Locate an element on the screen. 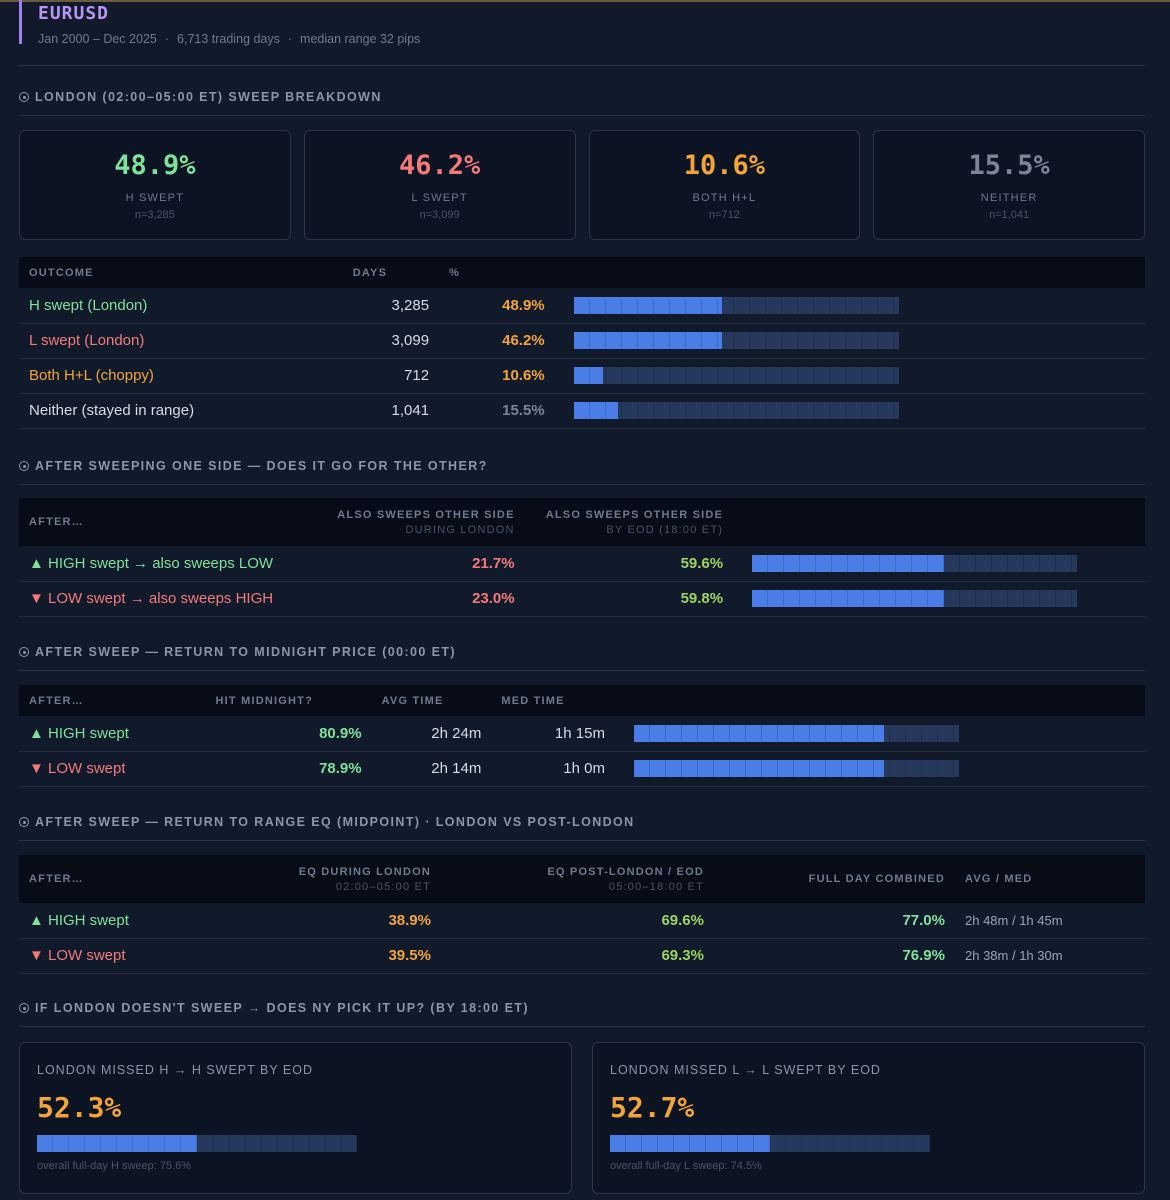 The width and height of the screenshot is (1170, 1200). stat-label: BOTH H+L is located at coordinates (724, 198).